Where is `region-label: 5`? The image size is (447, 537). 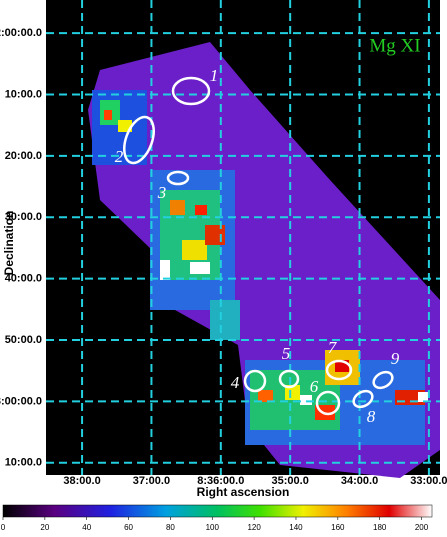 region-label: 5 is located at coordinates (286, 353).